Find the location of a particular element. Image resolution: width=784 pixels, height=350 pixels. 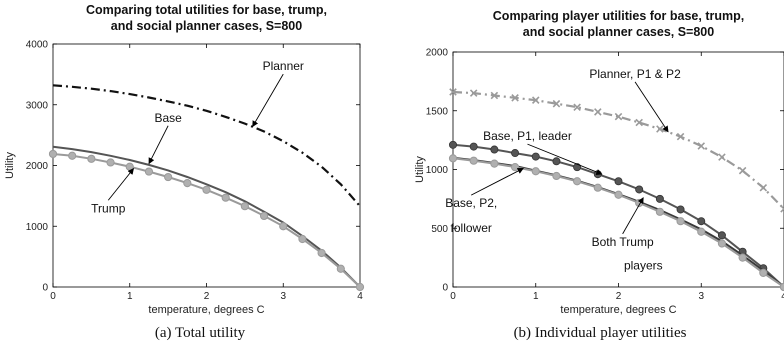

x-tick-label: 4 is located at coordinates (782, 296).